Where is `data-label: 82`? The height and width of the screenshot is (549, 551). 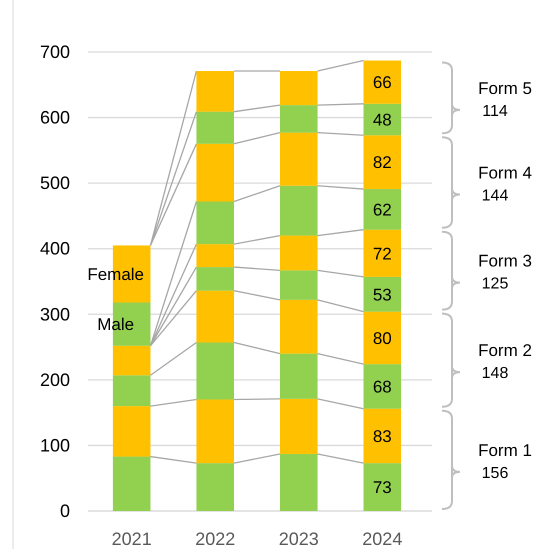
data-label: 82 is located at coordinates (382, 162).